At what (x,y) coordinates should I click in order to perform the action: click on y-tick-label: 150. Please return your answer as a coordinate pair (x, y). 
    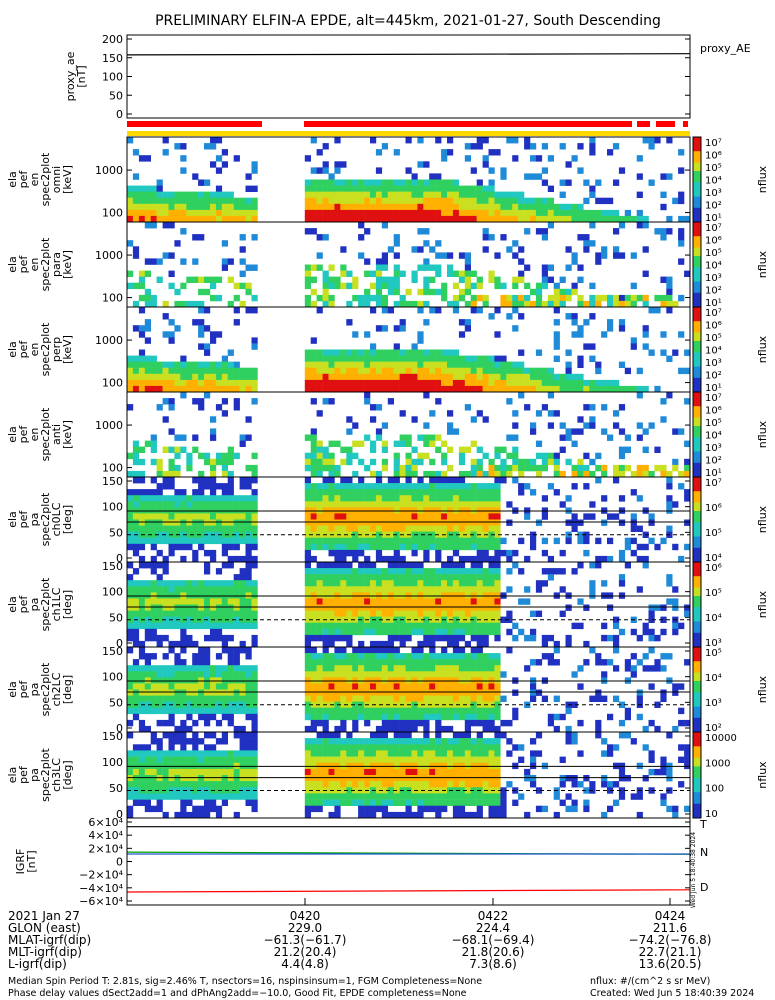
    Looking at the image, I should click on (112, 481).